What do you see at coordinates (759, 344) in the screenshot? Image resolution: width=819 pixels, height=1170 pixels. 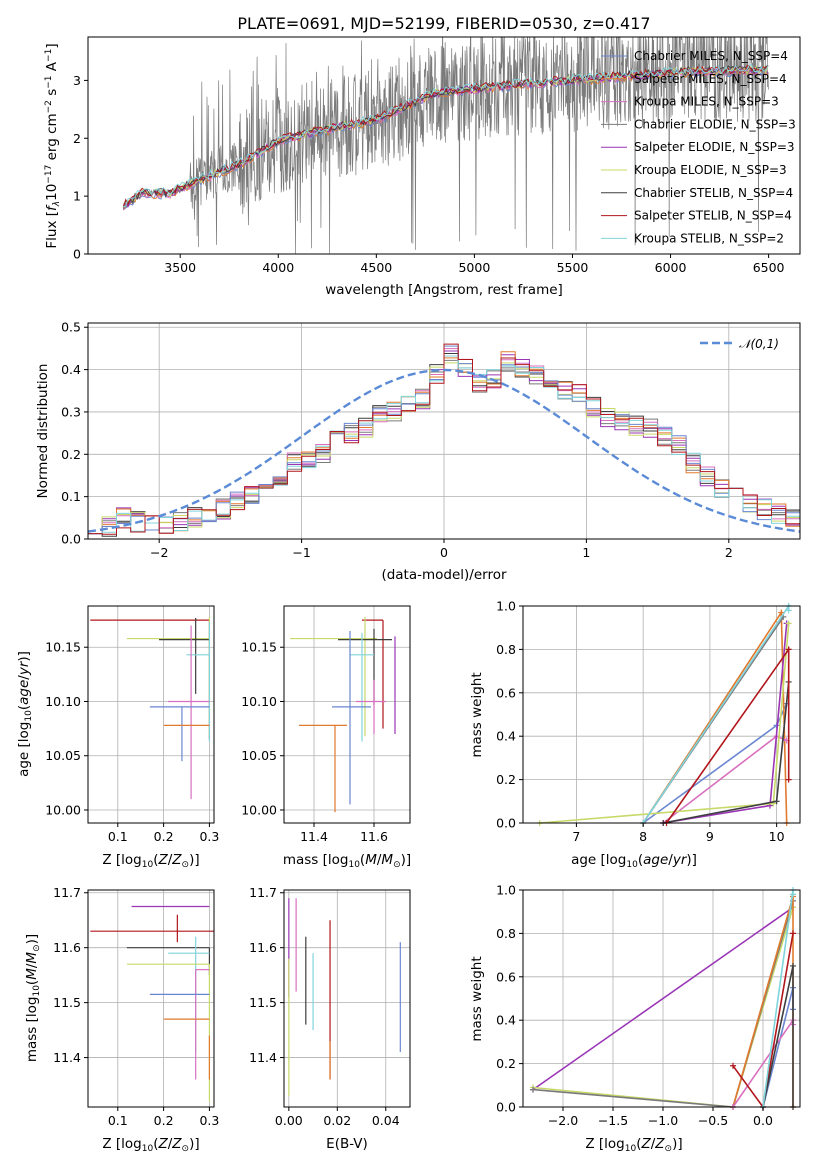 I see `residuals-legend-label: 𝒩(0,1)` at bounding box center [759, 344].